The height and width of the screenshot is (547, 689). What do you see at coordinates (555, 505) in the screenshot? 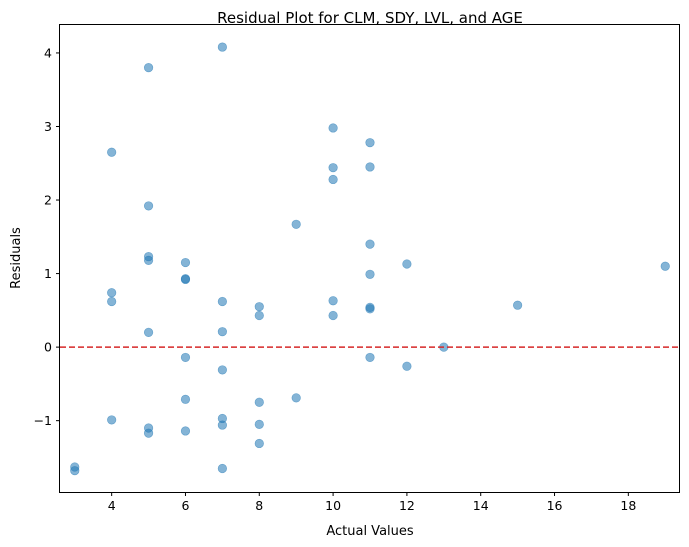
I see `x-tick-label: 16` at bounding box center [555, 505].